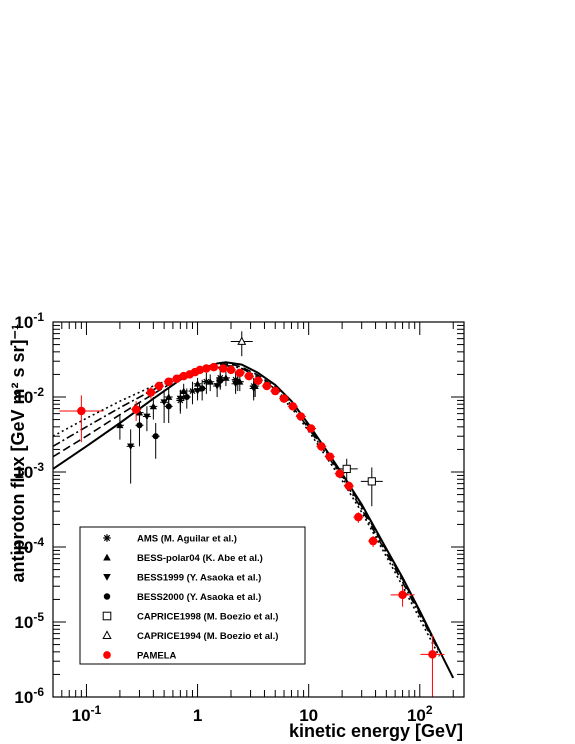 The width and height of the screenshot is (575, 744). Describe the element at coordinates (107, 538) in the screenshot. I see `marker-star` at that location.